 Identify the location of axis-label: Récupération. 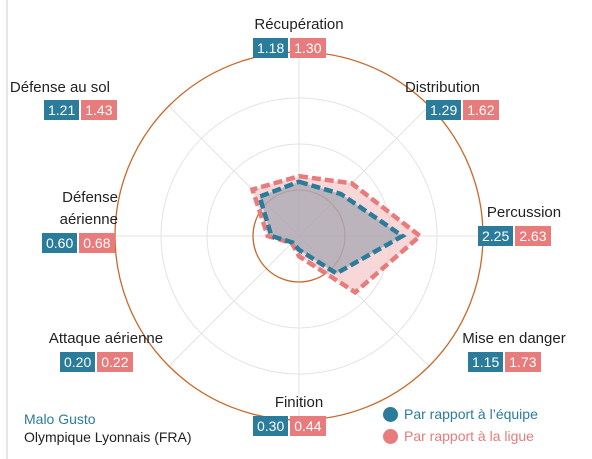
(299, 24).